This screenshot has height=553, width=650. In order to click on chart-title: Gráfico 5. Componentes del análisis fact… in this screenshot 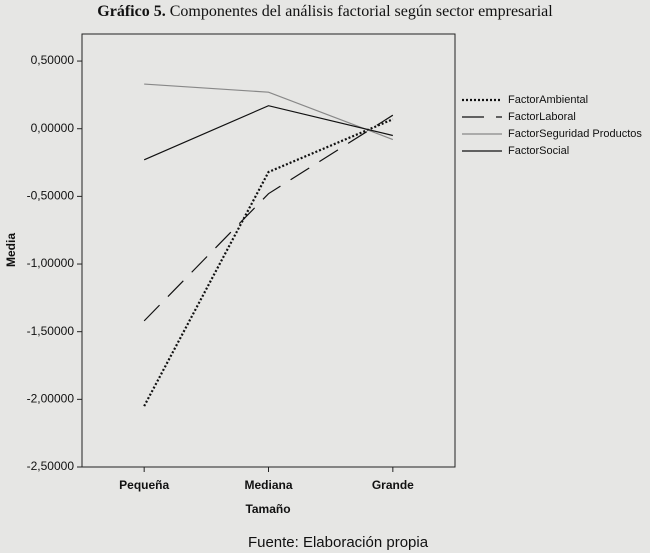, I will do `click(325, 11)`.